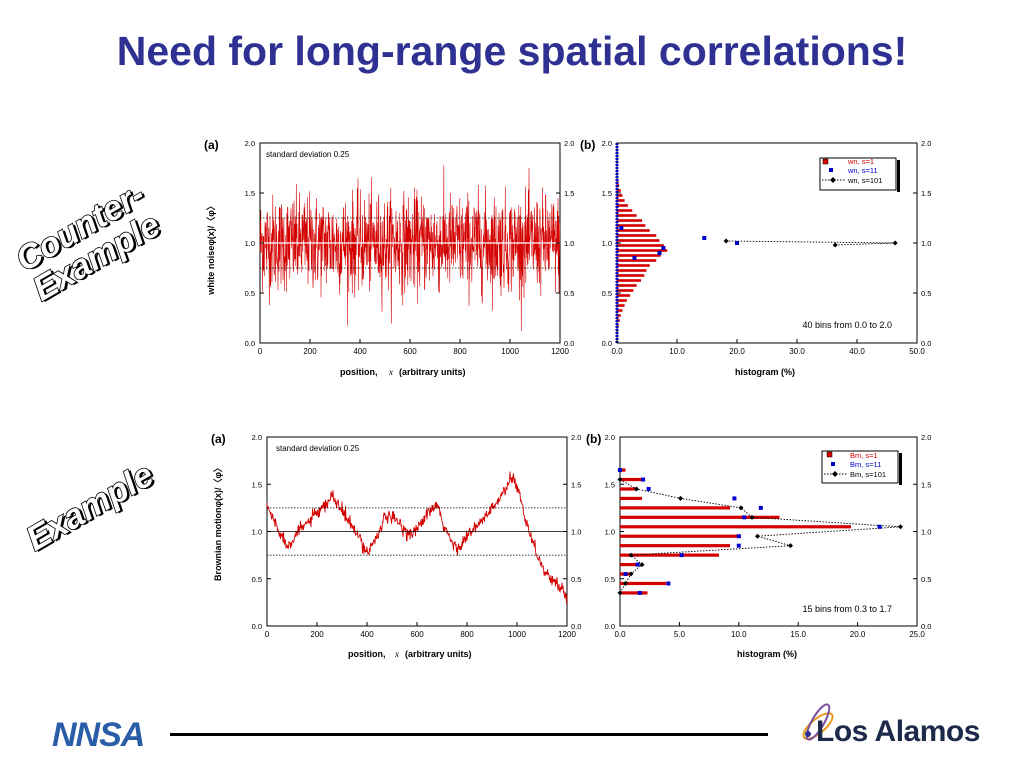 Image resolution: width=1024 pixels, height=768 pixels. I want to click on legend-shadow, so click(900, 469).